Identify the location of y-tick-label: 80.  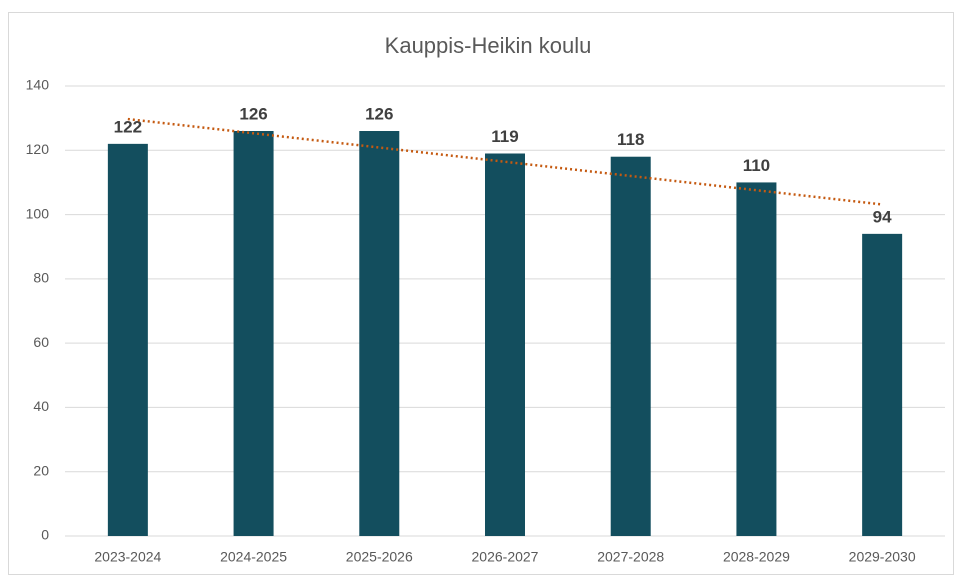
(41, 278).